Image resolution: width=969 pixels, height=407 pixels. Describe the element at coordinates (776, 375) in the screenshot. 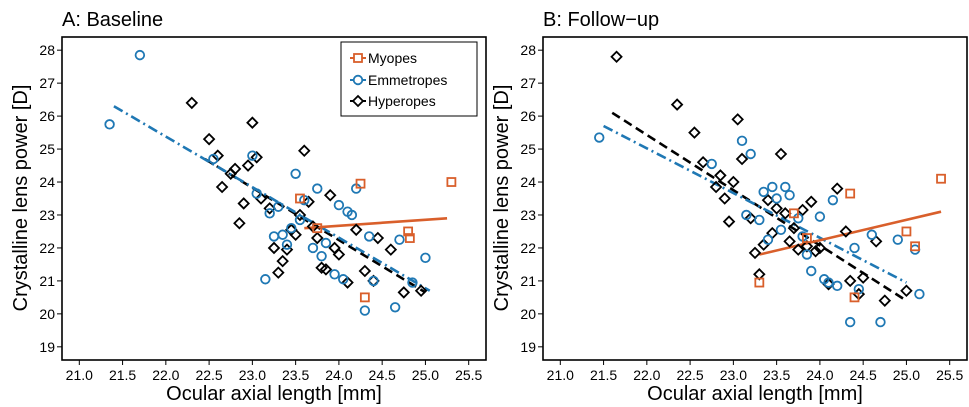

I see `x-tick-label: 23.5` at that location.